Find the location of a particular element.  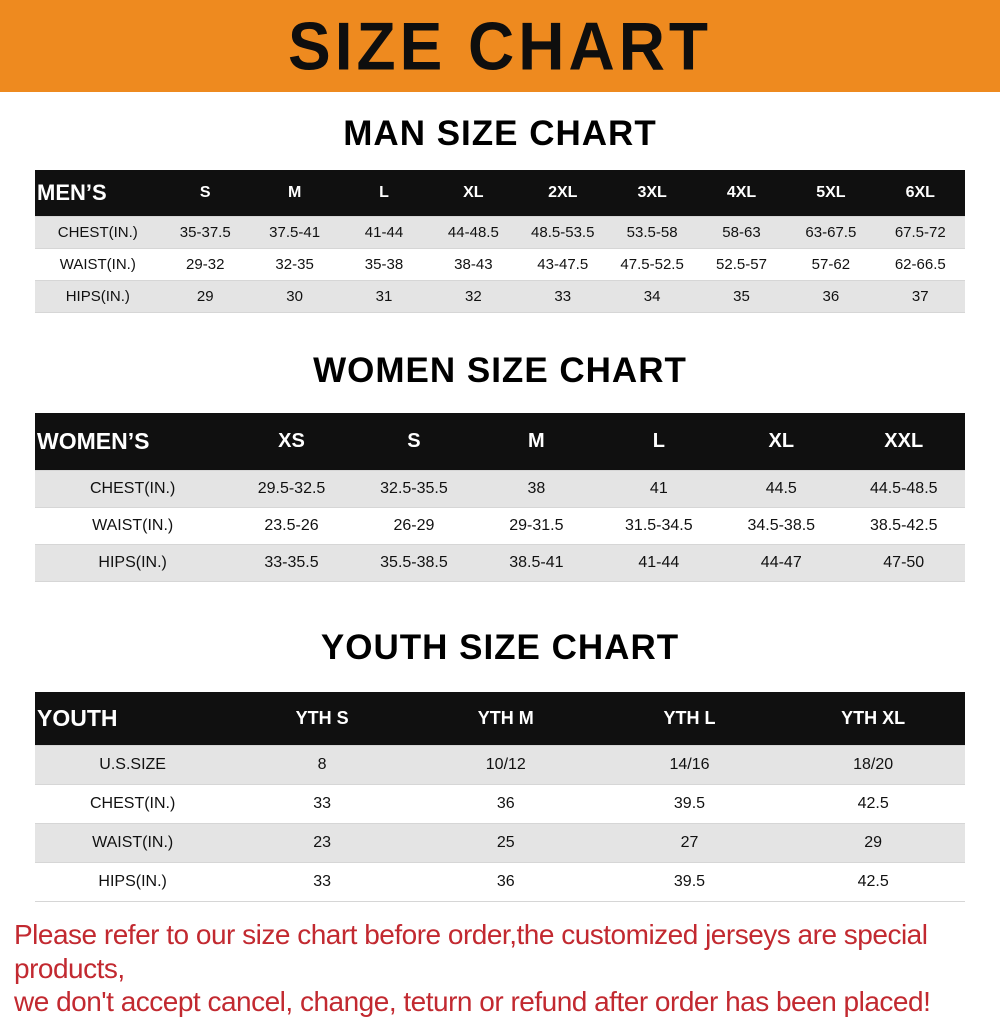

value-cell: 58-63 is located at coordinates (741, 232).